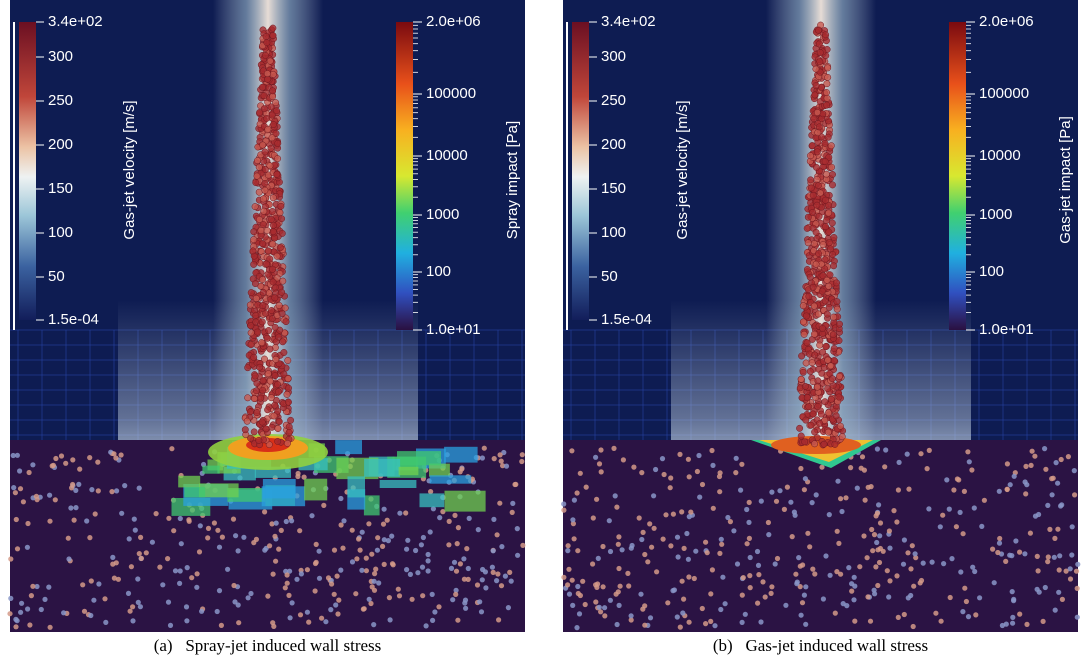  I want to click on caption-label: (a), so click(163, 645).